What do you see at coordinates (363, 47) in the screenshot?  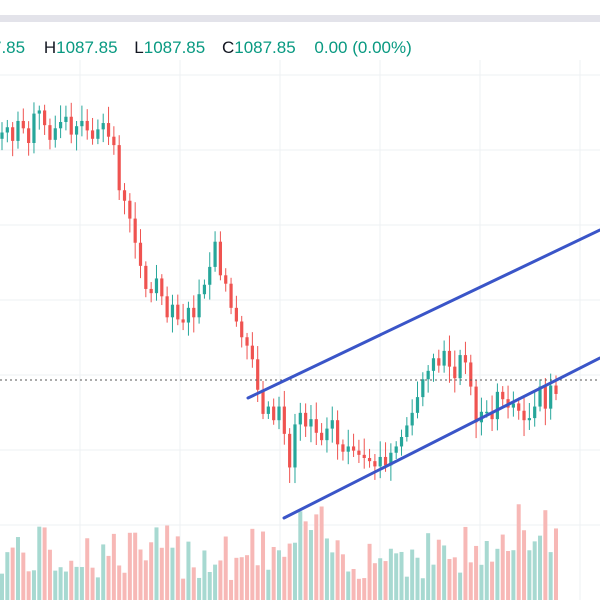 I see `change-value: 0.00 (0.00%)` at bounding box center [363, 47].